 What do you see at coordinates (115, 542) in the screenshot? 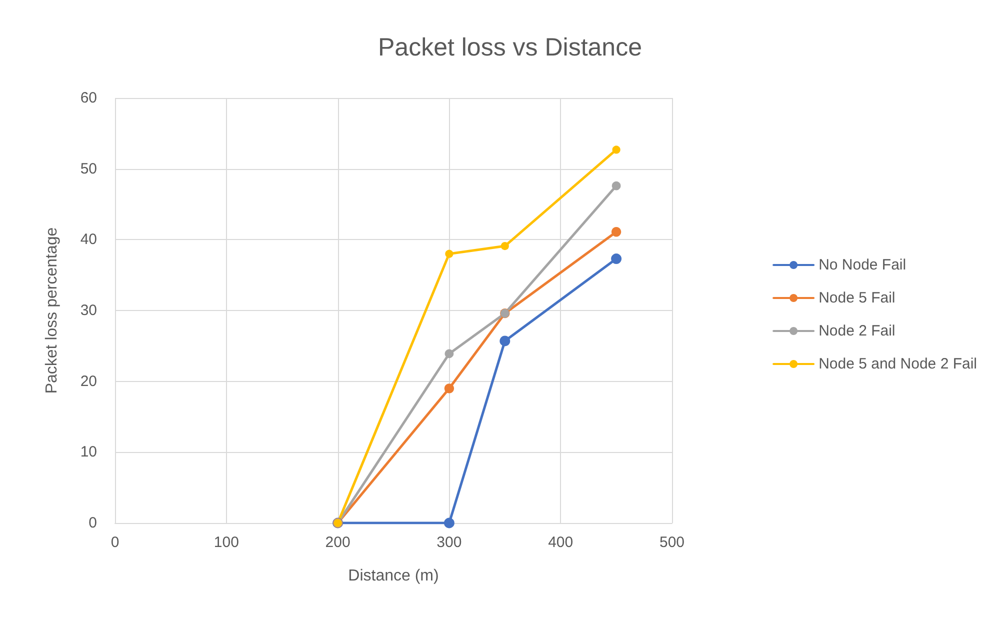
I see `x-tick-label: 0` at bounding box center [115, 542].